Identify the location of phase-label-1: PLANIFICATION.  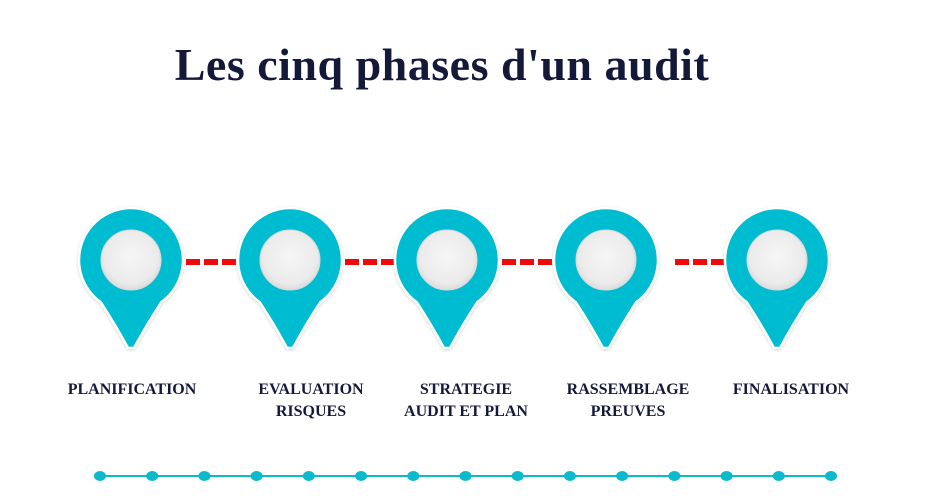
(132, 389).